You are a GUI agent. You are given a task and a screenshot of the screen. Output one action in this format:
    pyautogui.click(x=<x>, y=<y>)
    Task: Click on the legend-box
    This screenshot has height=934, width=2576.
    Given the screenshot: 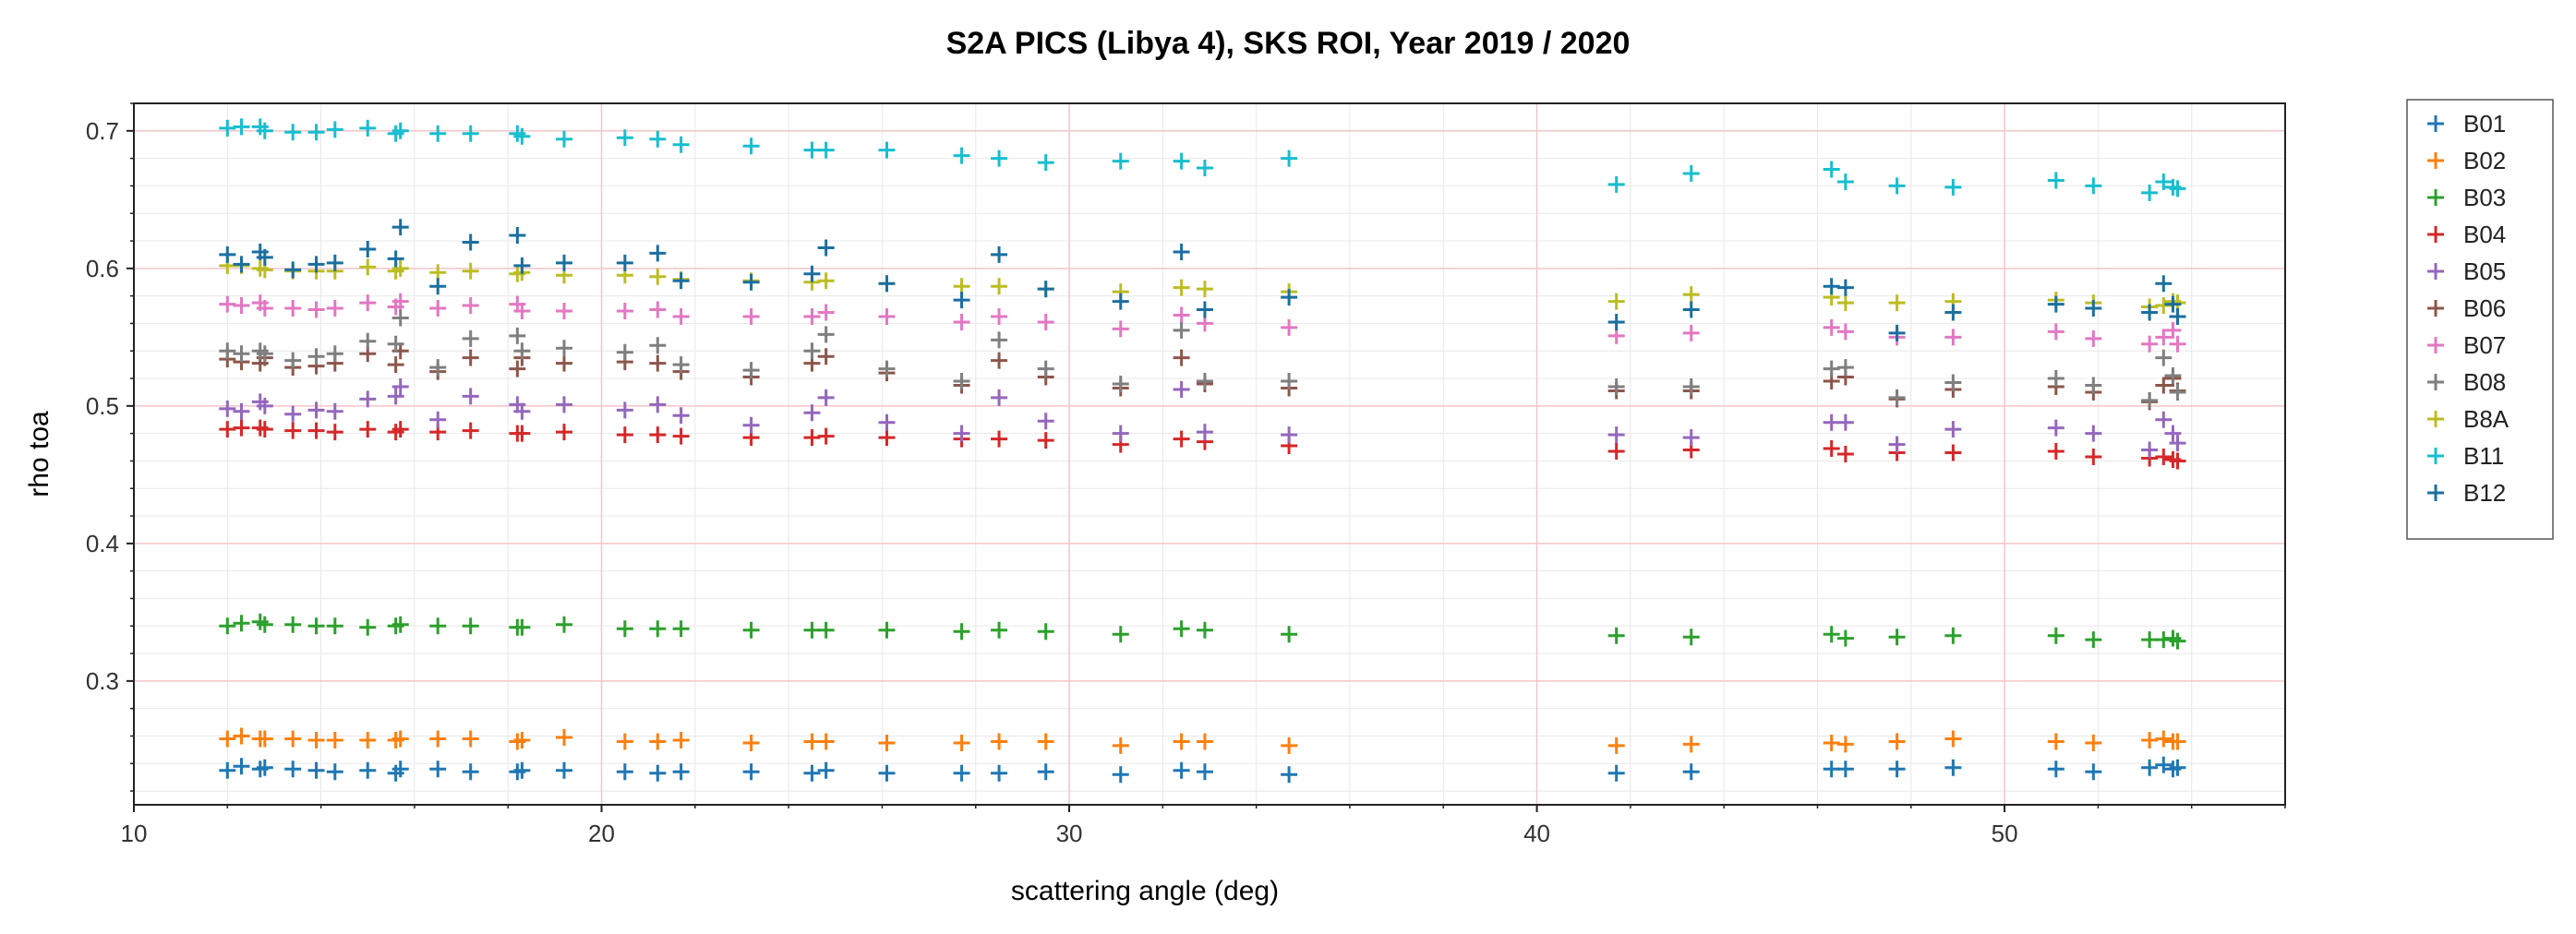 What is the action you would take?
    pyautogui.click(x=2480, y=319)
    